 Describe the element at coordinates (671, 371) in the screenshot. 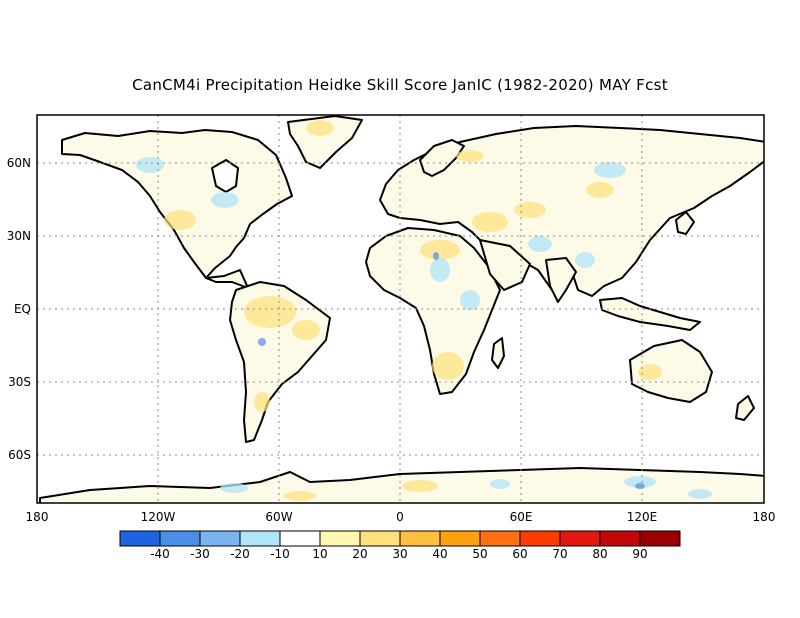

I see `australia` at that location.